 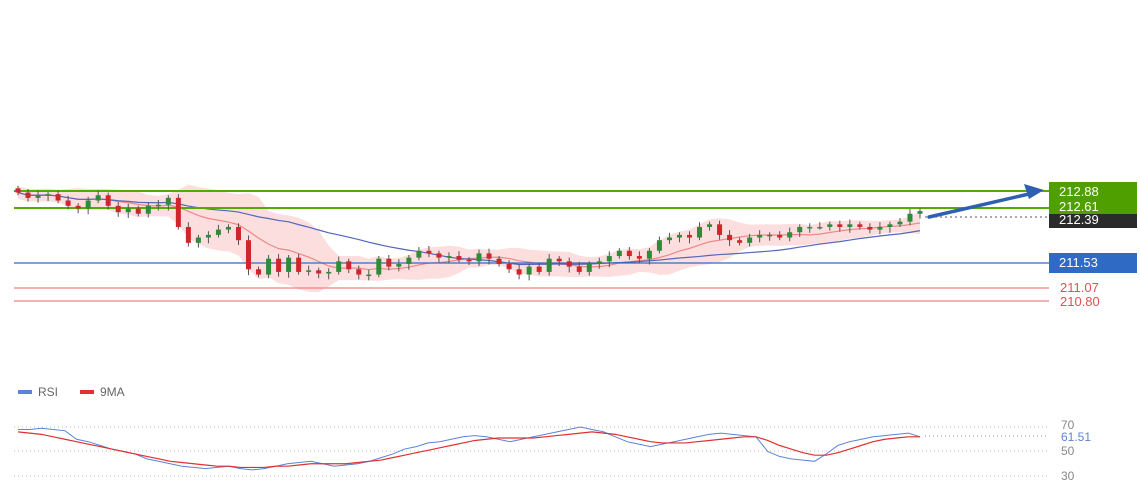 I want to click on resistance-tag-1: 212.88, so click(x=1093, y=192).